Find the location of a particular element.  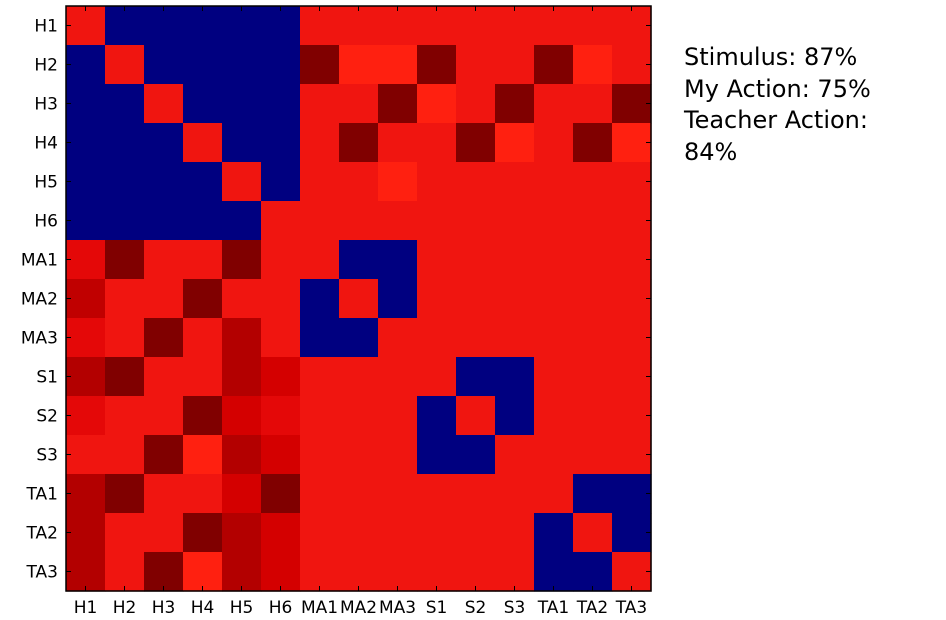

heatmap-cell-TA2-S3 is located at coordinates (515, 533).